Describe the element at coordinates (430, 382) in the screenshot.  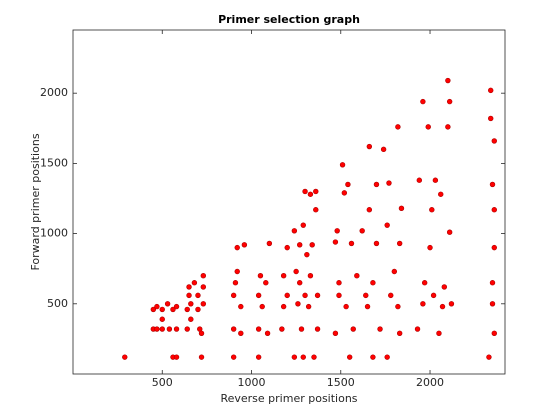
I see `x-tick-label: 2000` at that location.